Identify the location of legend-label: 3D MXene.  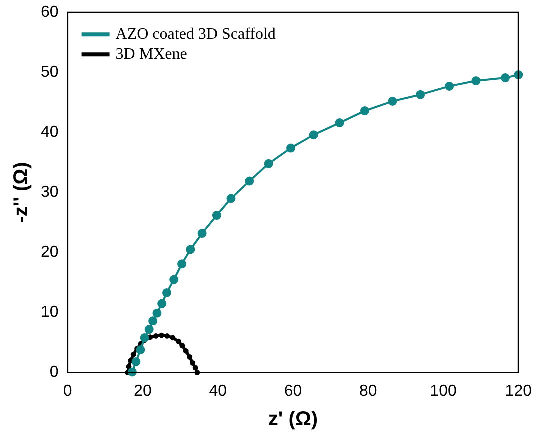
(152, 54).